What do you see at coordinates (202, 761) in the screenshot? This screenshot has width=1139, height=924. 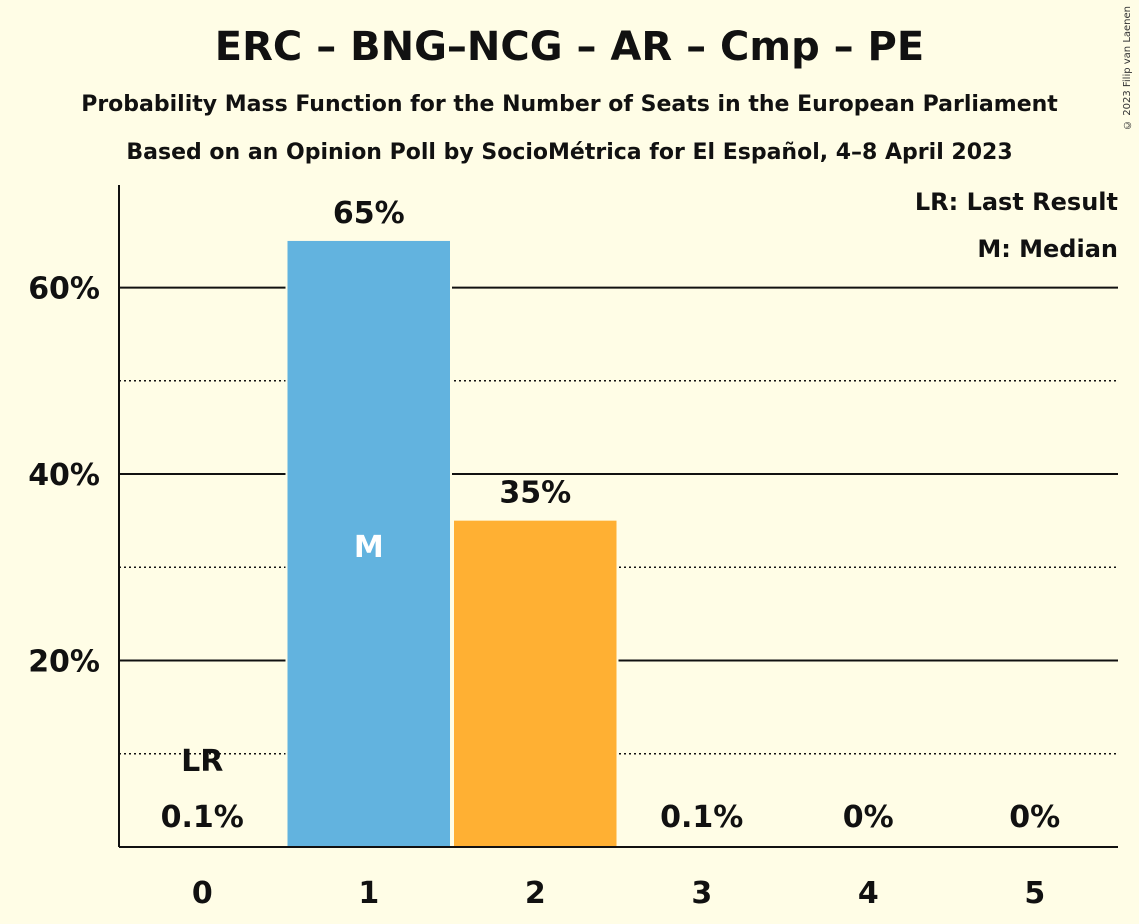 I see `last-result-marker: LR` at bounding box center [202, 761].